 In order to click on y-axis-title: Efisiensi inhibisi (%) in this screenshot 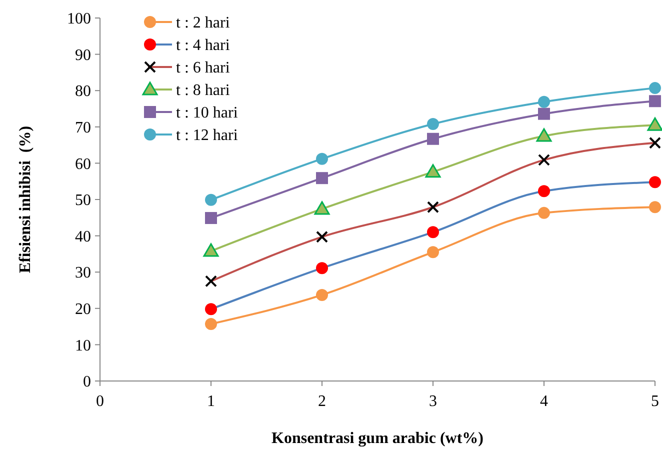, I will do `click(25, 200)`.